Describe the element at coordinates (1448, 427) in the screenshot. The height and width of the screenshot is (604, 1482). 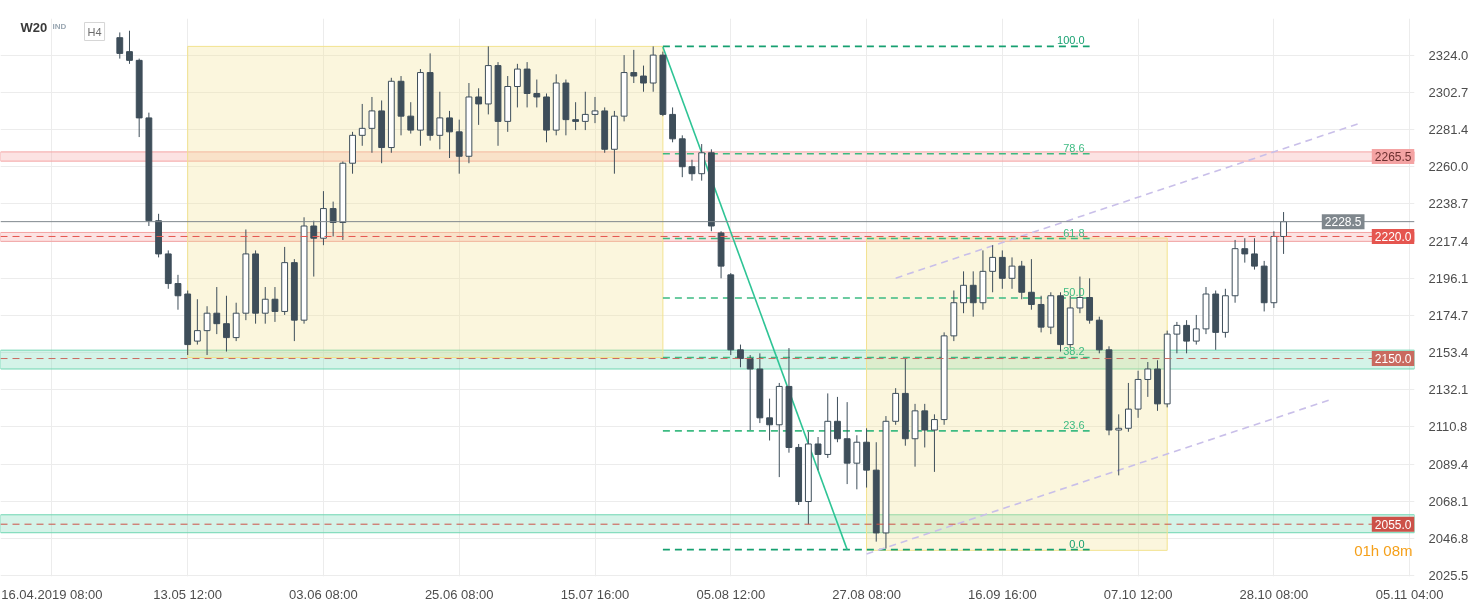
I see `y-tick-label: 2110.8` at that location.